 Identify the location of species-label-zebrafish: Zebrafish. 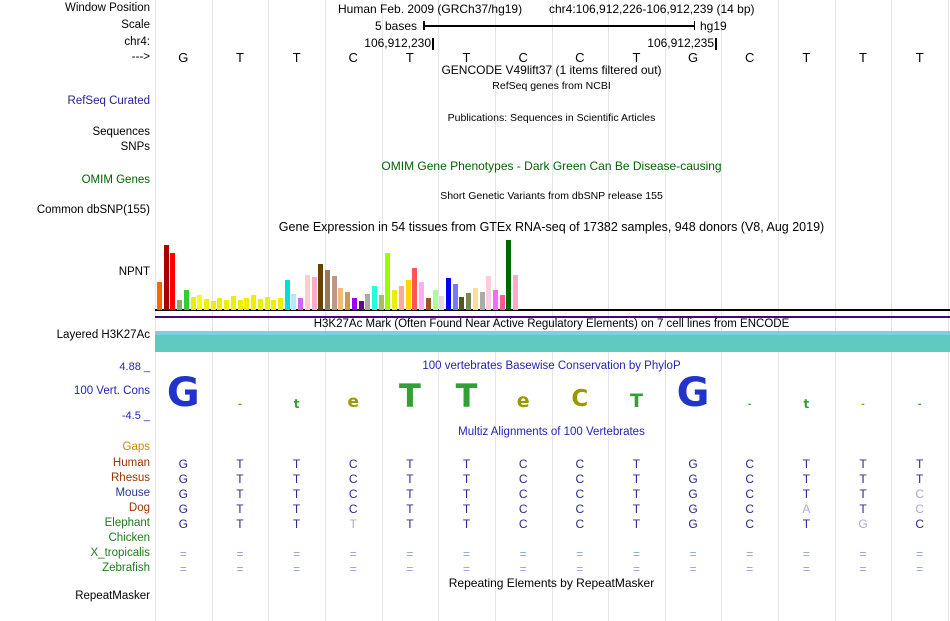
(126, 568).